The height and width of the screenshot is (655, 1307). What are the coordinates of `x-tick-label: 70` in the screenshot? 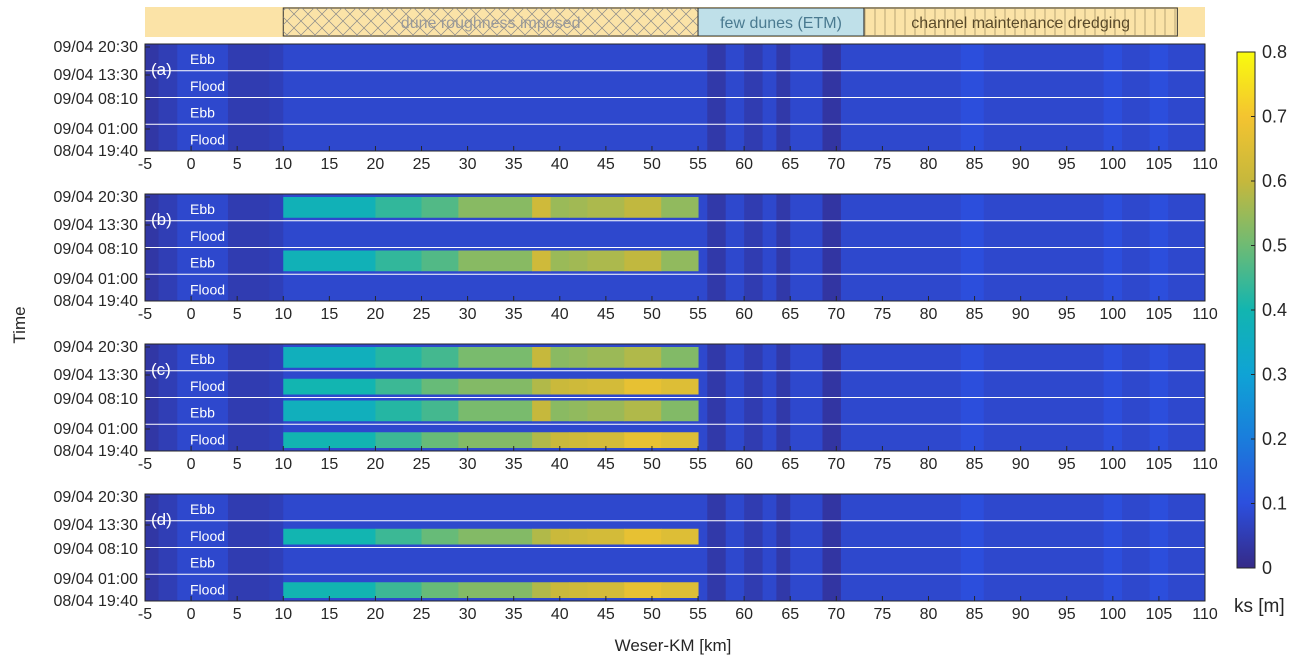 It's located at (836, 614).